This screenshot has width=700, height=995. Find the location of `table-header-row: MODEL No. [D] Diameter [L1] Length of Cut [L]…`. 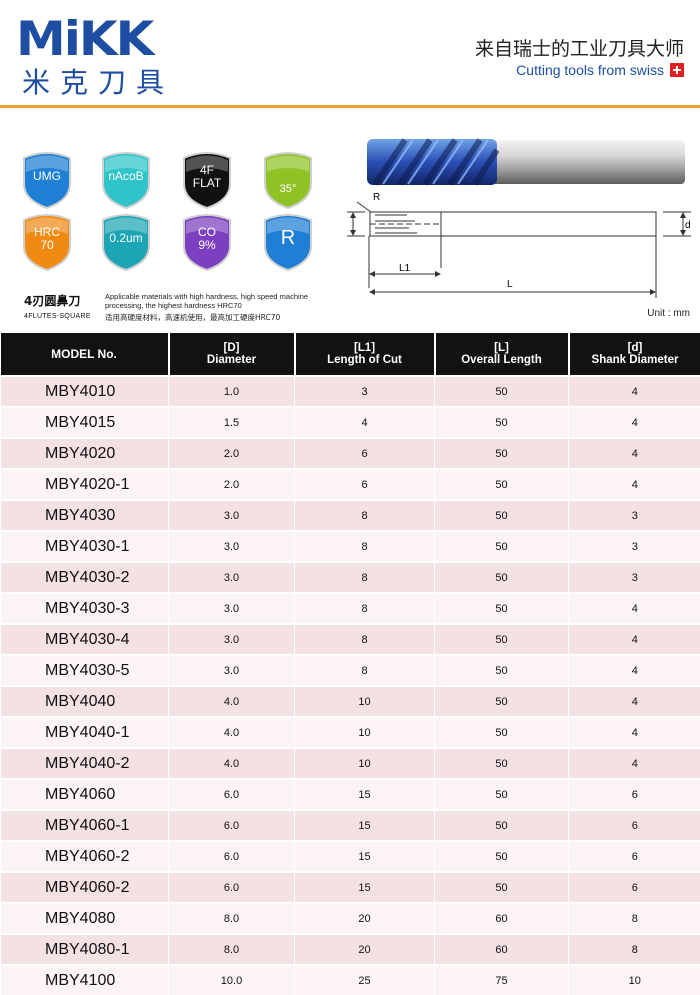

table-header-row: MODEL No. [D] Diameter [L1] Length of Cut [L]… is located at coordinates (350, 354).